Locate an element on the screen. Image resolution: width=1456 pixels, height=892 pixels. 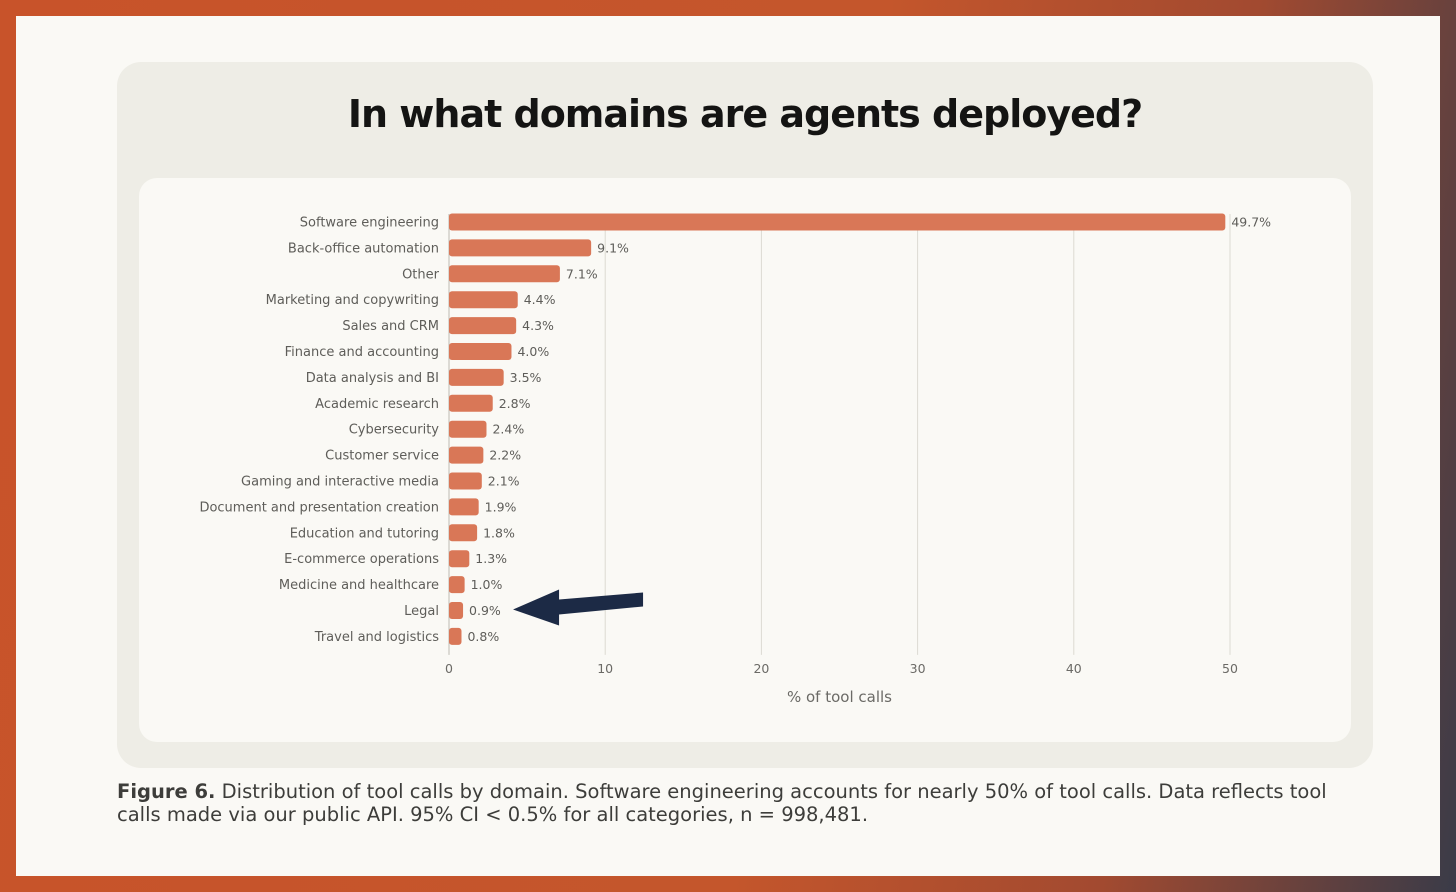
category-label: Travel and logistics is located at coordinates (376, 637).